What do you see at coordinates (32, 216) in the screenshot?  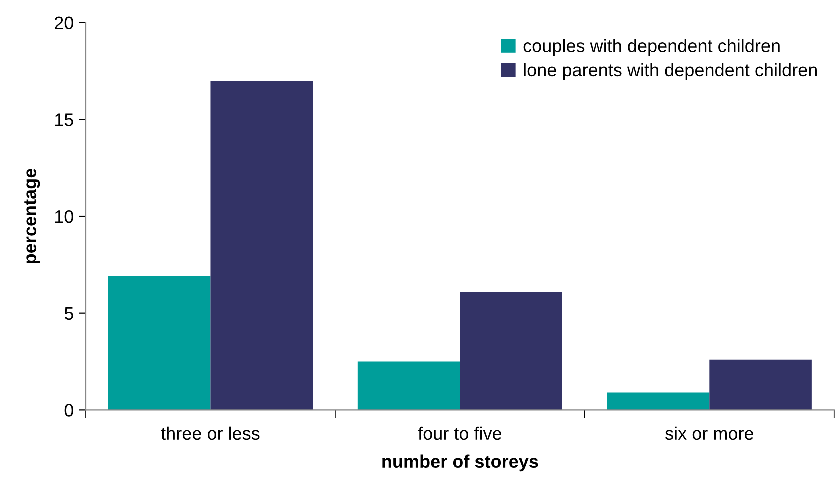 I see `y-axis-title: percentage` at bounding box center [32, 216].